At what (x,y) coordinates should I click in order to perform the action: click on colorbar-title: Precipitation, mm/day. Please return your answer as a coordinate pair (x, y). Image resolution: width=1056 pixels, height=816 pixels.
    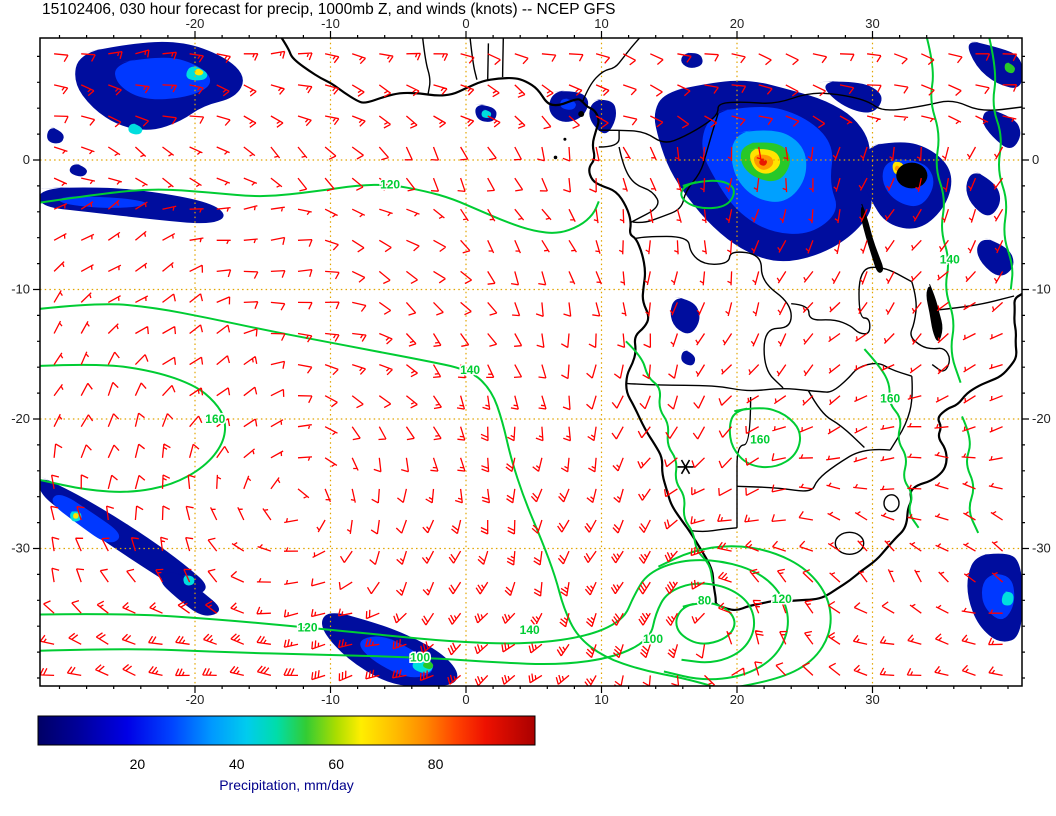
    Looking at the image, I should click on (286, 785).